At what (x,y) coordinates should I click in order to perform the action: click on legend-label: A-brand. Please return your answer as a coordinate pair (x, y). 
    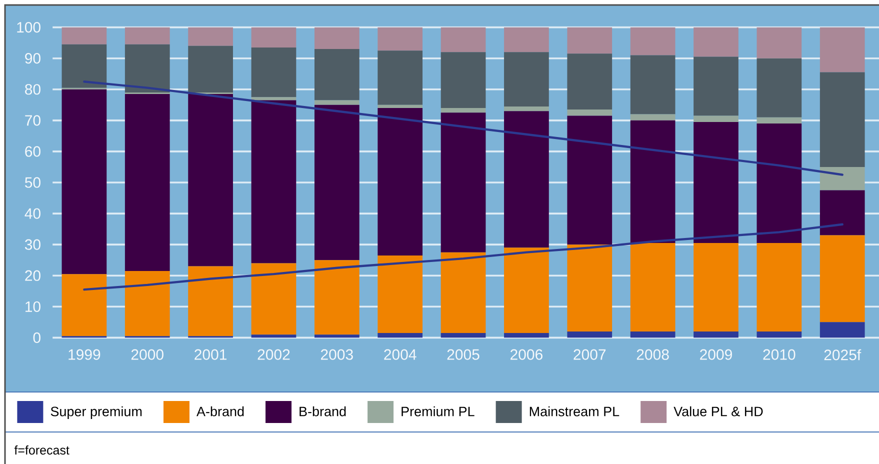
    Looking at the image, I should click on (220, 411).